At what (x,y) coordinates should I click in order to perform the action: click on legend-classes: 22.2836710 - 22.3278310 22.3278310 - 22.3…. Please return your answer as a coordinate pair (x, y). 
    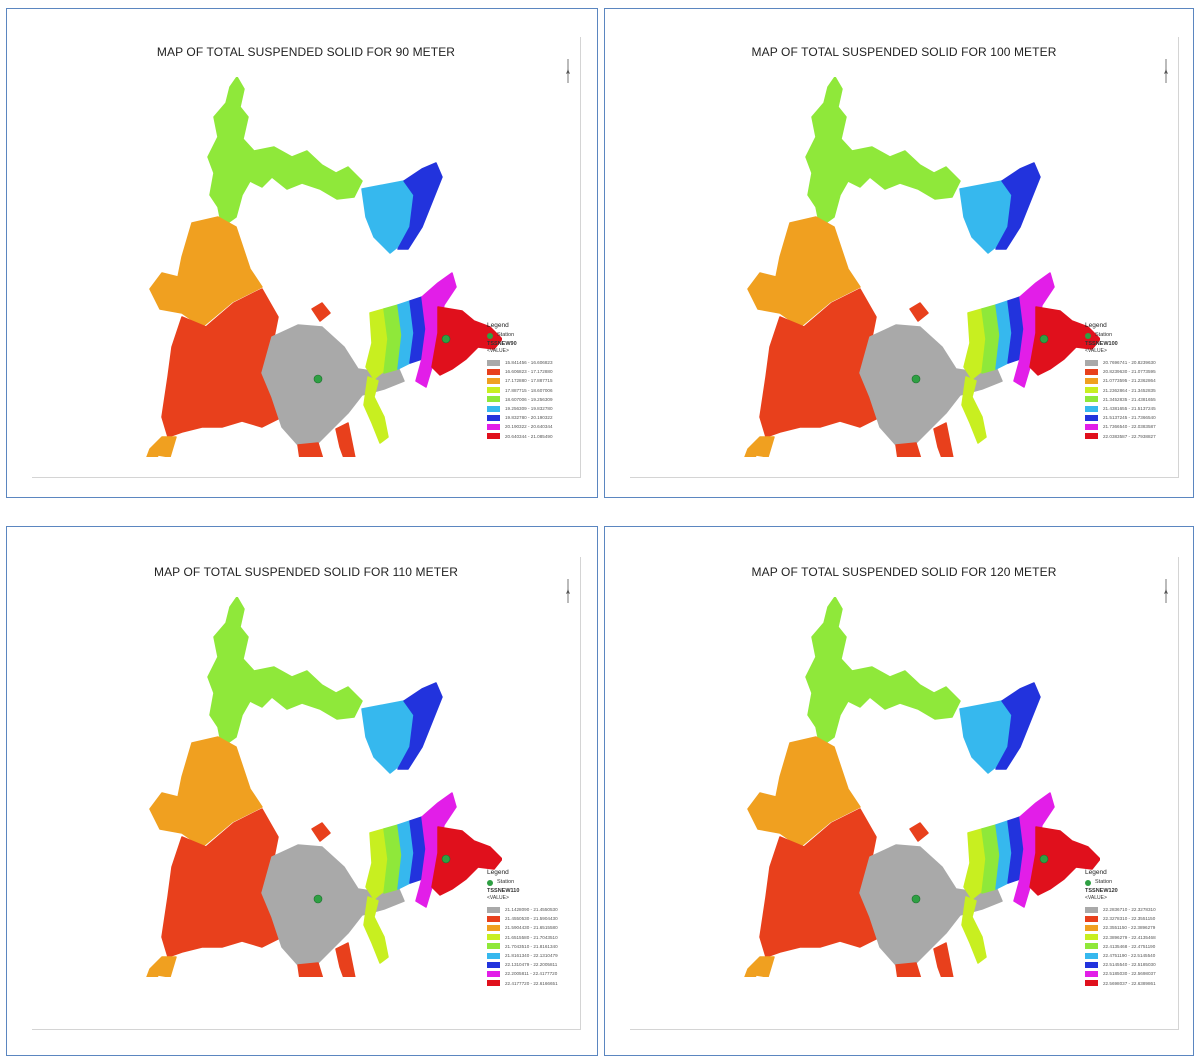
    Looking at the image, I should click on (1131, 946).